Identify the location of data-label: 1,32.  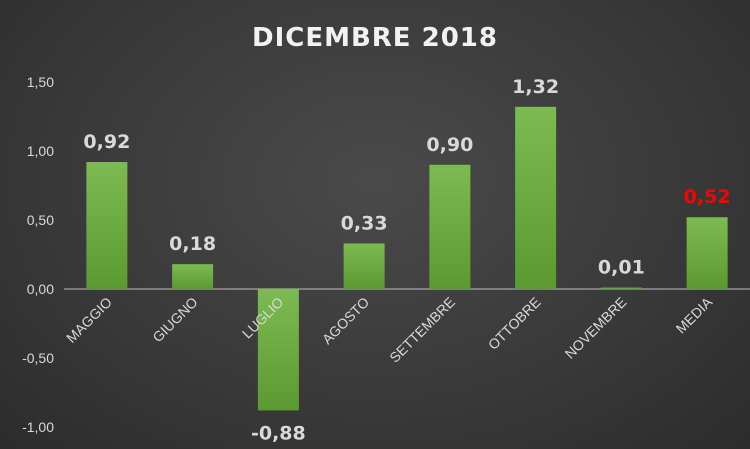
(535, 87).